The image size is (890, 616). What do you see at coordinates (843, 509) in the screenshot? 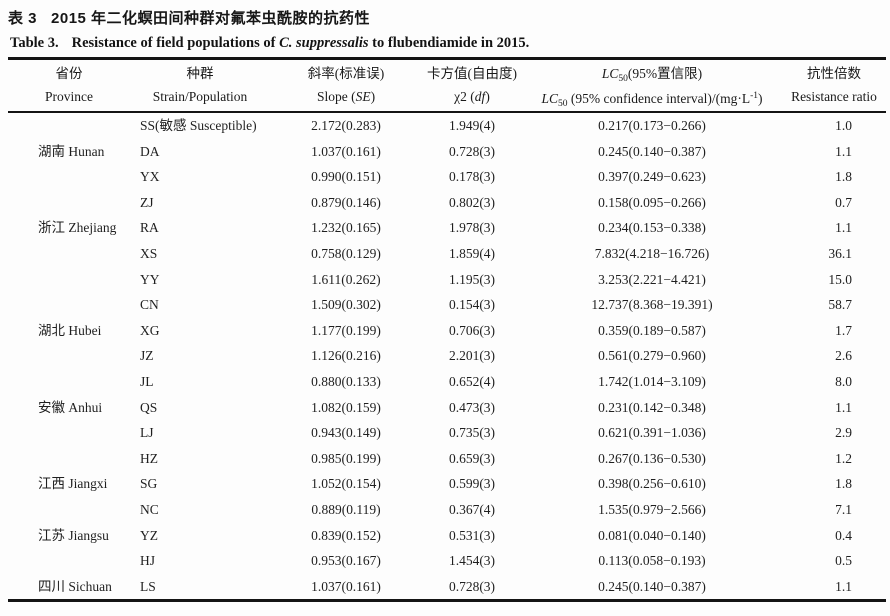
I see `cell-resistance-ratio: 7.1` at bounding box center [843, 509].